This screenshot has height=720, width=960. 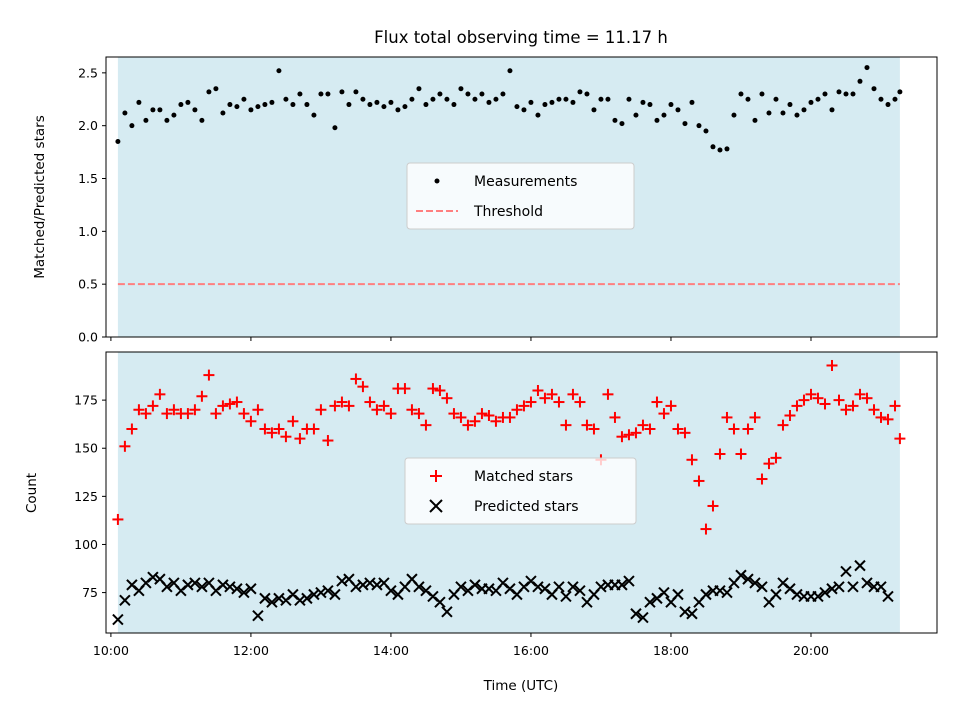 What do you see at coordinates (88, 284) in the screenshot?
I see `top-y-tick-label: 0.5` at bounding box center [88, 284].